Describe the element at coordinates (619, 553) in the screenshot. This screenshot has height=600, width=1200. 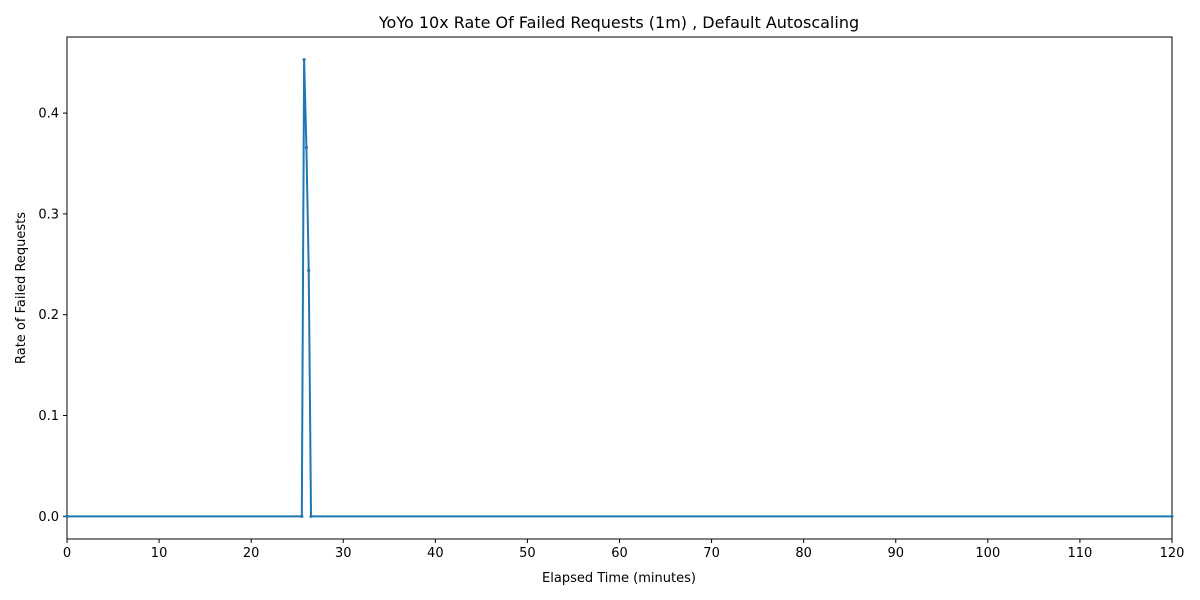
I see `x-tick-label: 60` at that location.